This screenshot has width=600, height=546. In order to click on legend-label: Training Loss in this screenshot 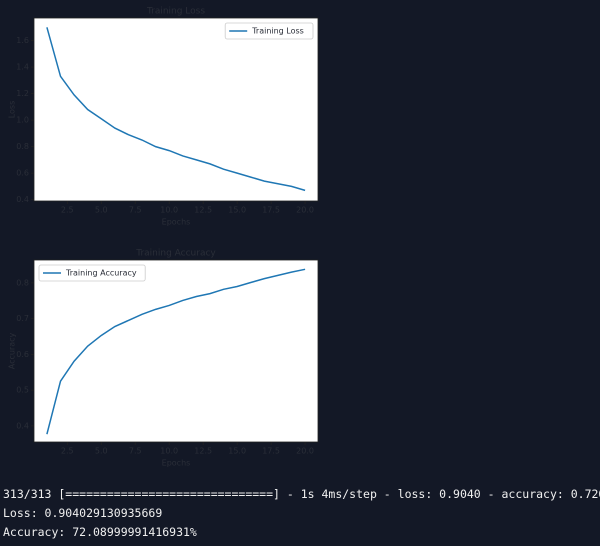, I will do `click(277, 31)`.